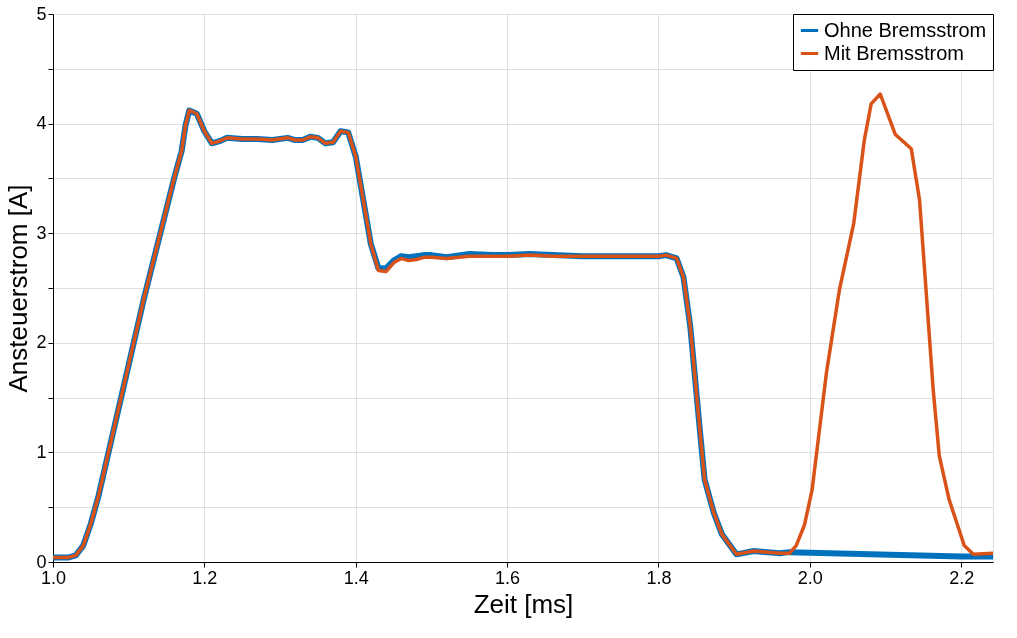  I want to click on legend-label: Mit Bremsstrom, so click(894, 52).